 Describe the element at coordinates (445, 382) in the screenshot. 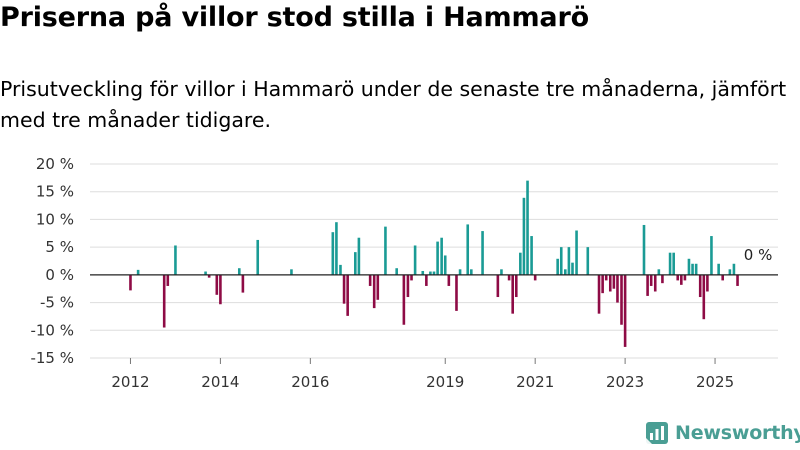

I see `x-tick-label: 2019` at that location.